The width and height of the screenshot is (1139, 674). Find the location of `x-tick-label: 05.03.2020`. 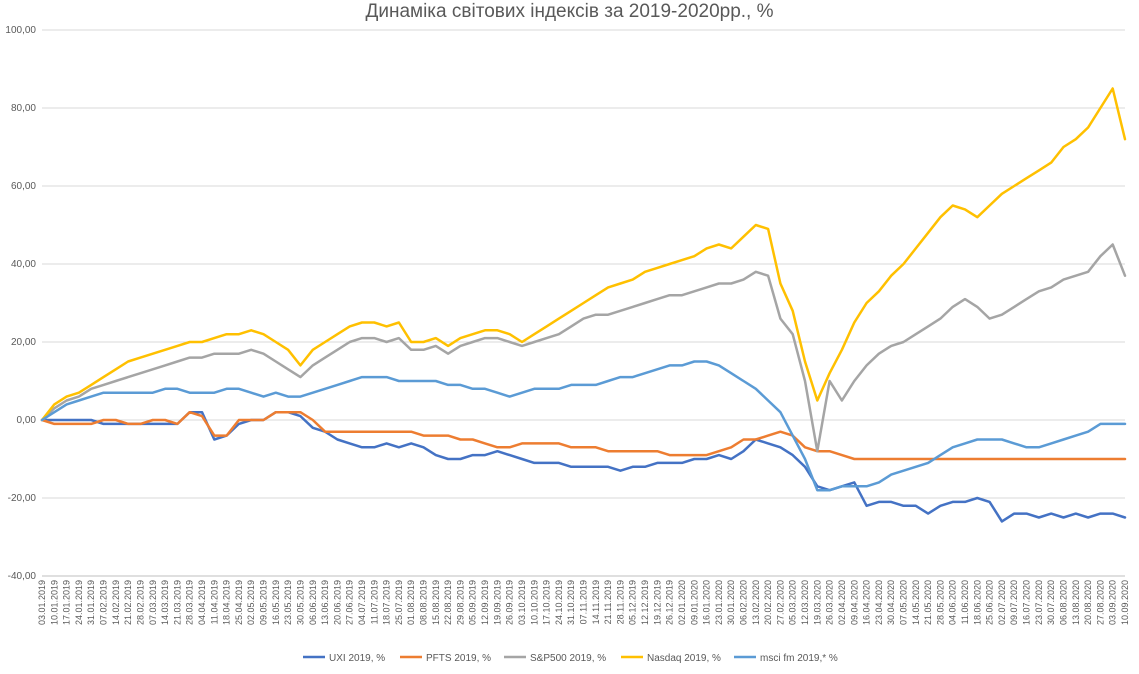

x-tick-label: 05.03.2020 is located at coordinates (793, 602).